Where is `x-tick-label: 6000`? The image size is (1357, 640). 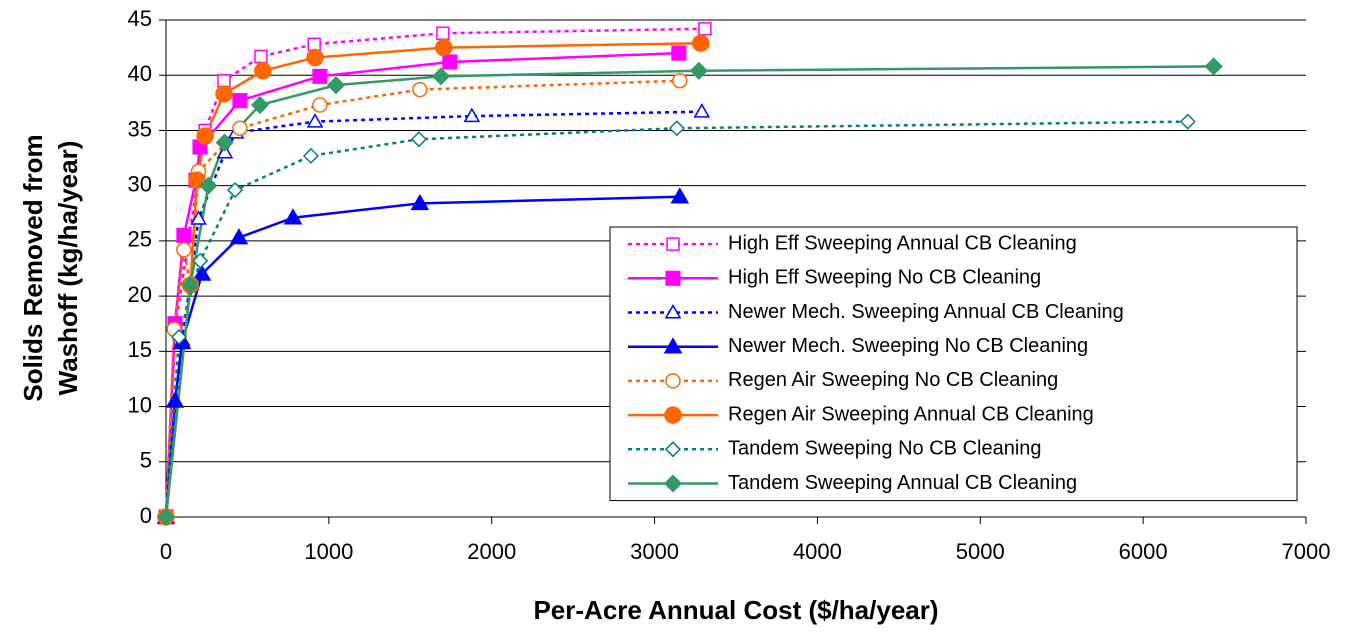 x-tick-label: 6000 is located at coordinates (1143, 551).